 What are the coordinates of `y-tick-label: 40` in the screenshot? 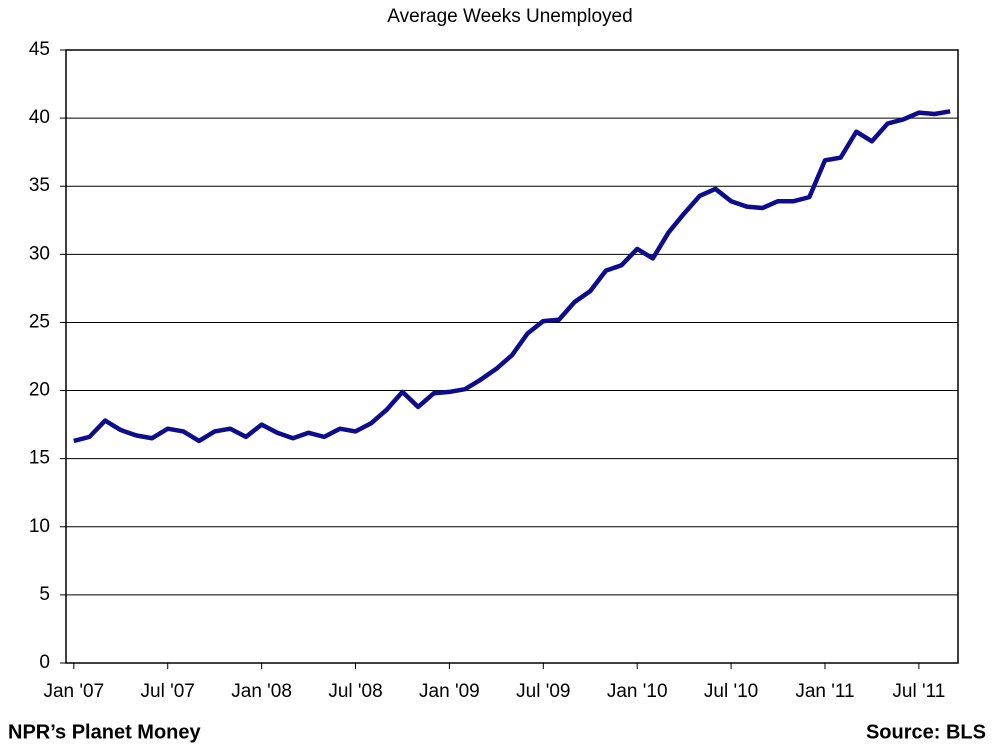 It's located at (39, 117).